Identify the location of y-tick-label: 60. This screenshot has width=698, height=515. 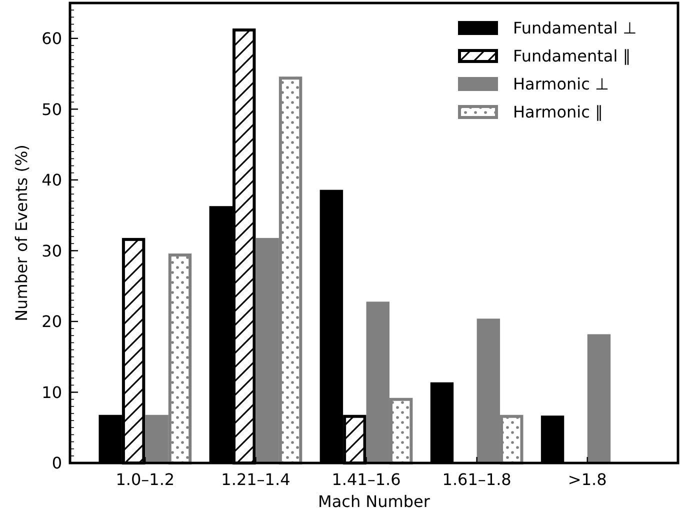
(52, 38).